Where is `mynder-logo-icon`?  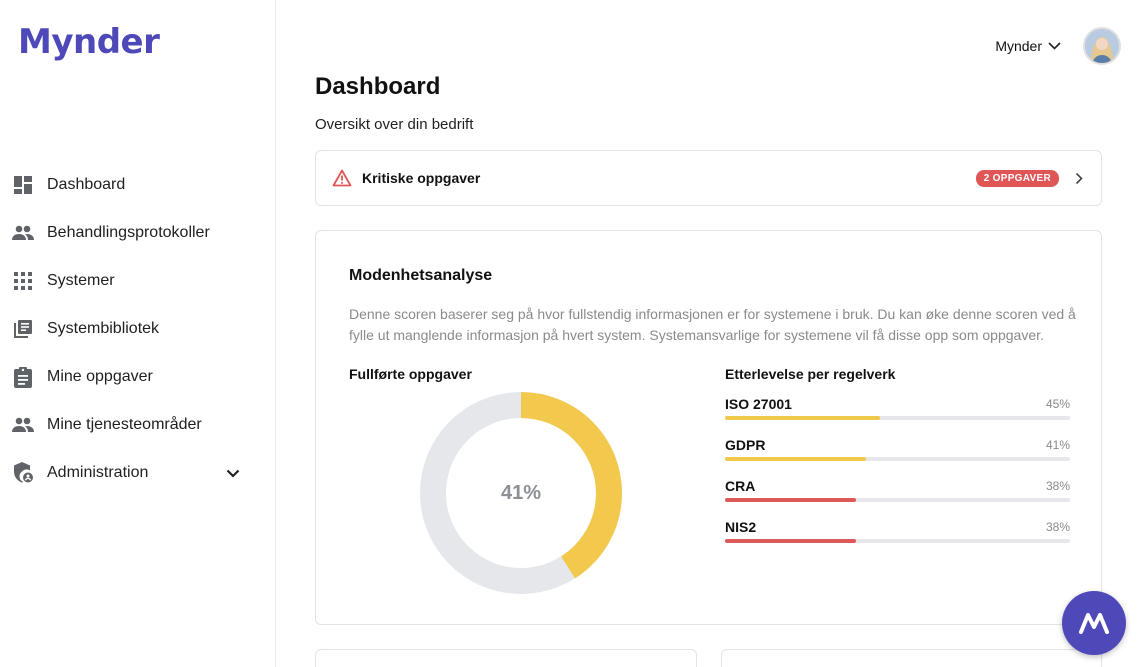 mynder-logo-icon is located at coordinates (1094, 623).